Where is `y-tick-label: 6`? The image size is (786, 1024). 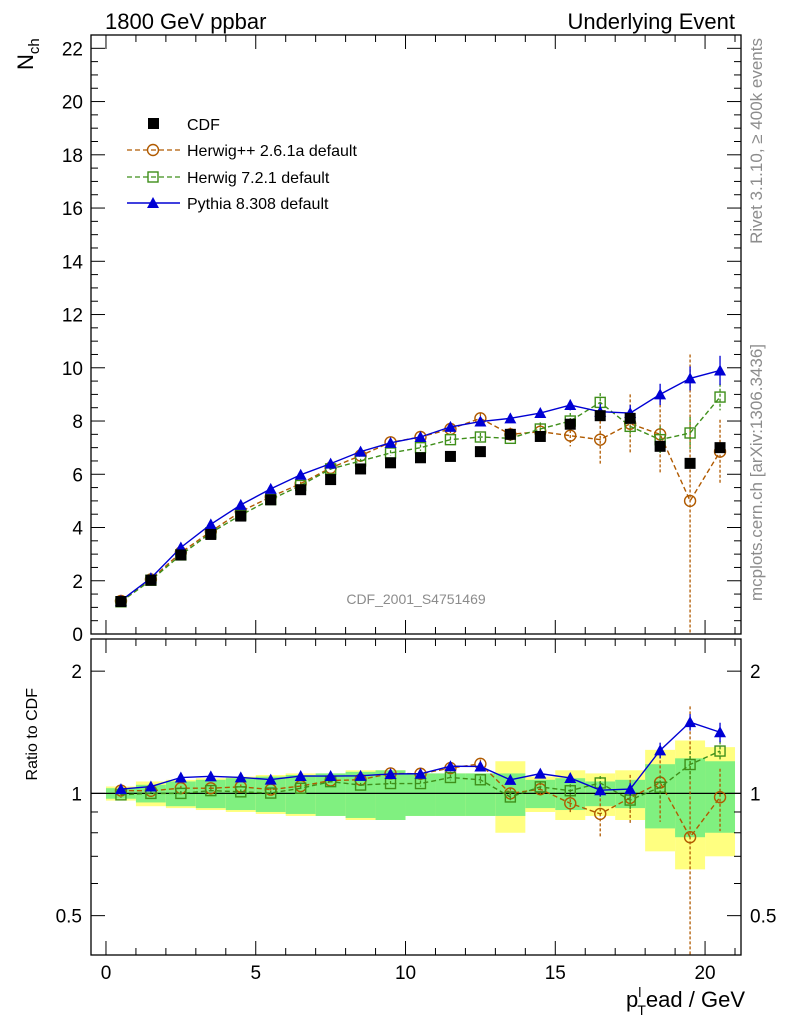 y-tick-label: 6 is located at coordinates (77, 475).